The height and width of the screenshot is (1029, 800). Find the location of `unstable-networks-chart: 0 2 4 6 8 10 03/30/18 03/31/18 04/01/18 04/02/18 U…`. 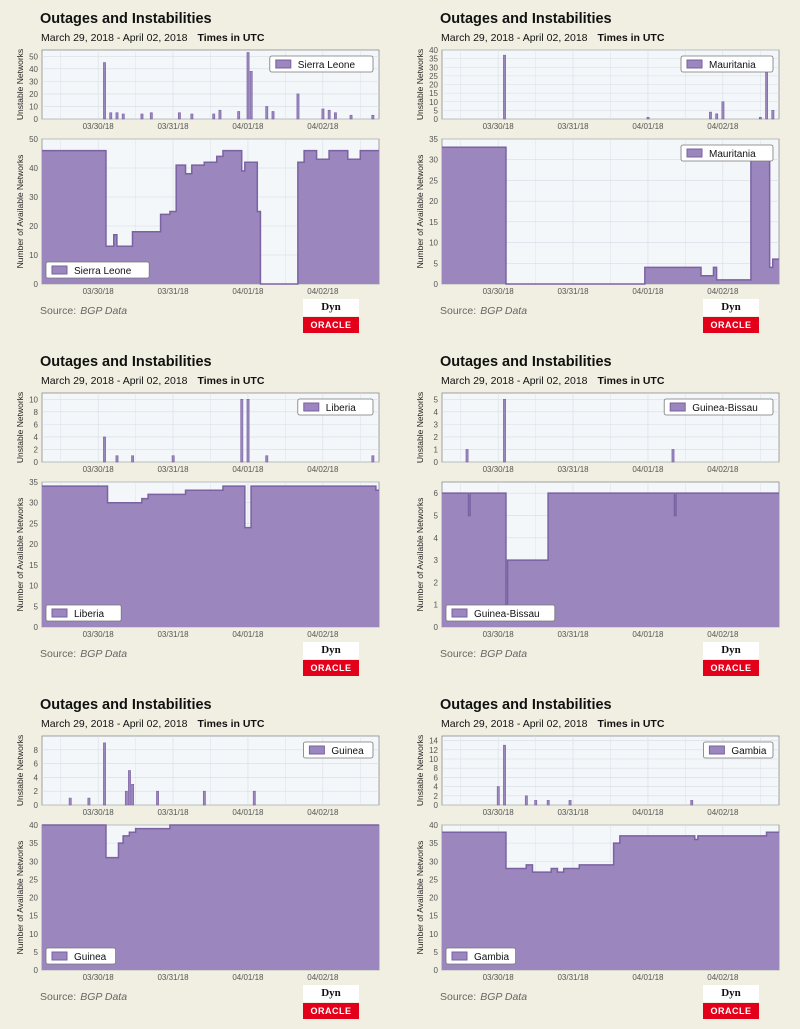

unstable-networks-chart: 0 2 4 6 8 10 03/30/18 03/31/18 04/01/18 04/02/18 U… is located at coordinates (197, 433).